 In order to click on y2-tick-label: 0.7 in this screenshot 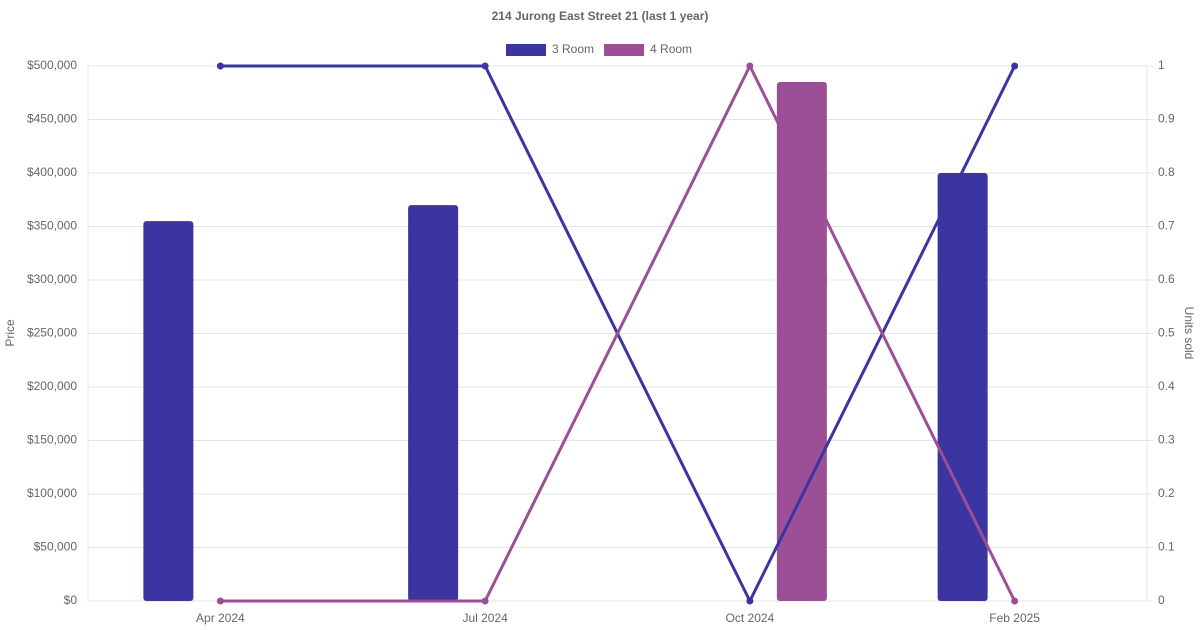, I will do `click(1166, 226)`.